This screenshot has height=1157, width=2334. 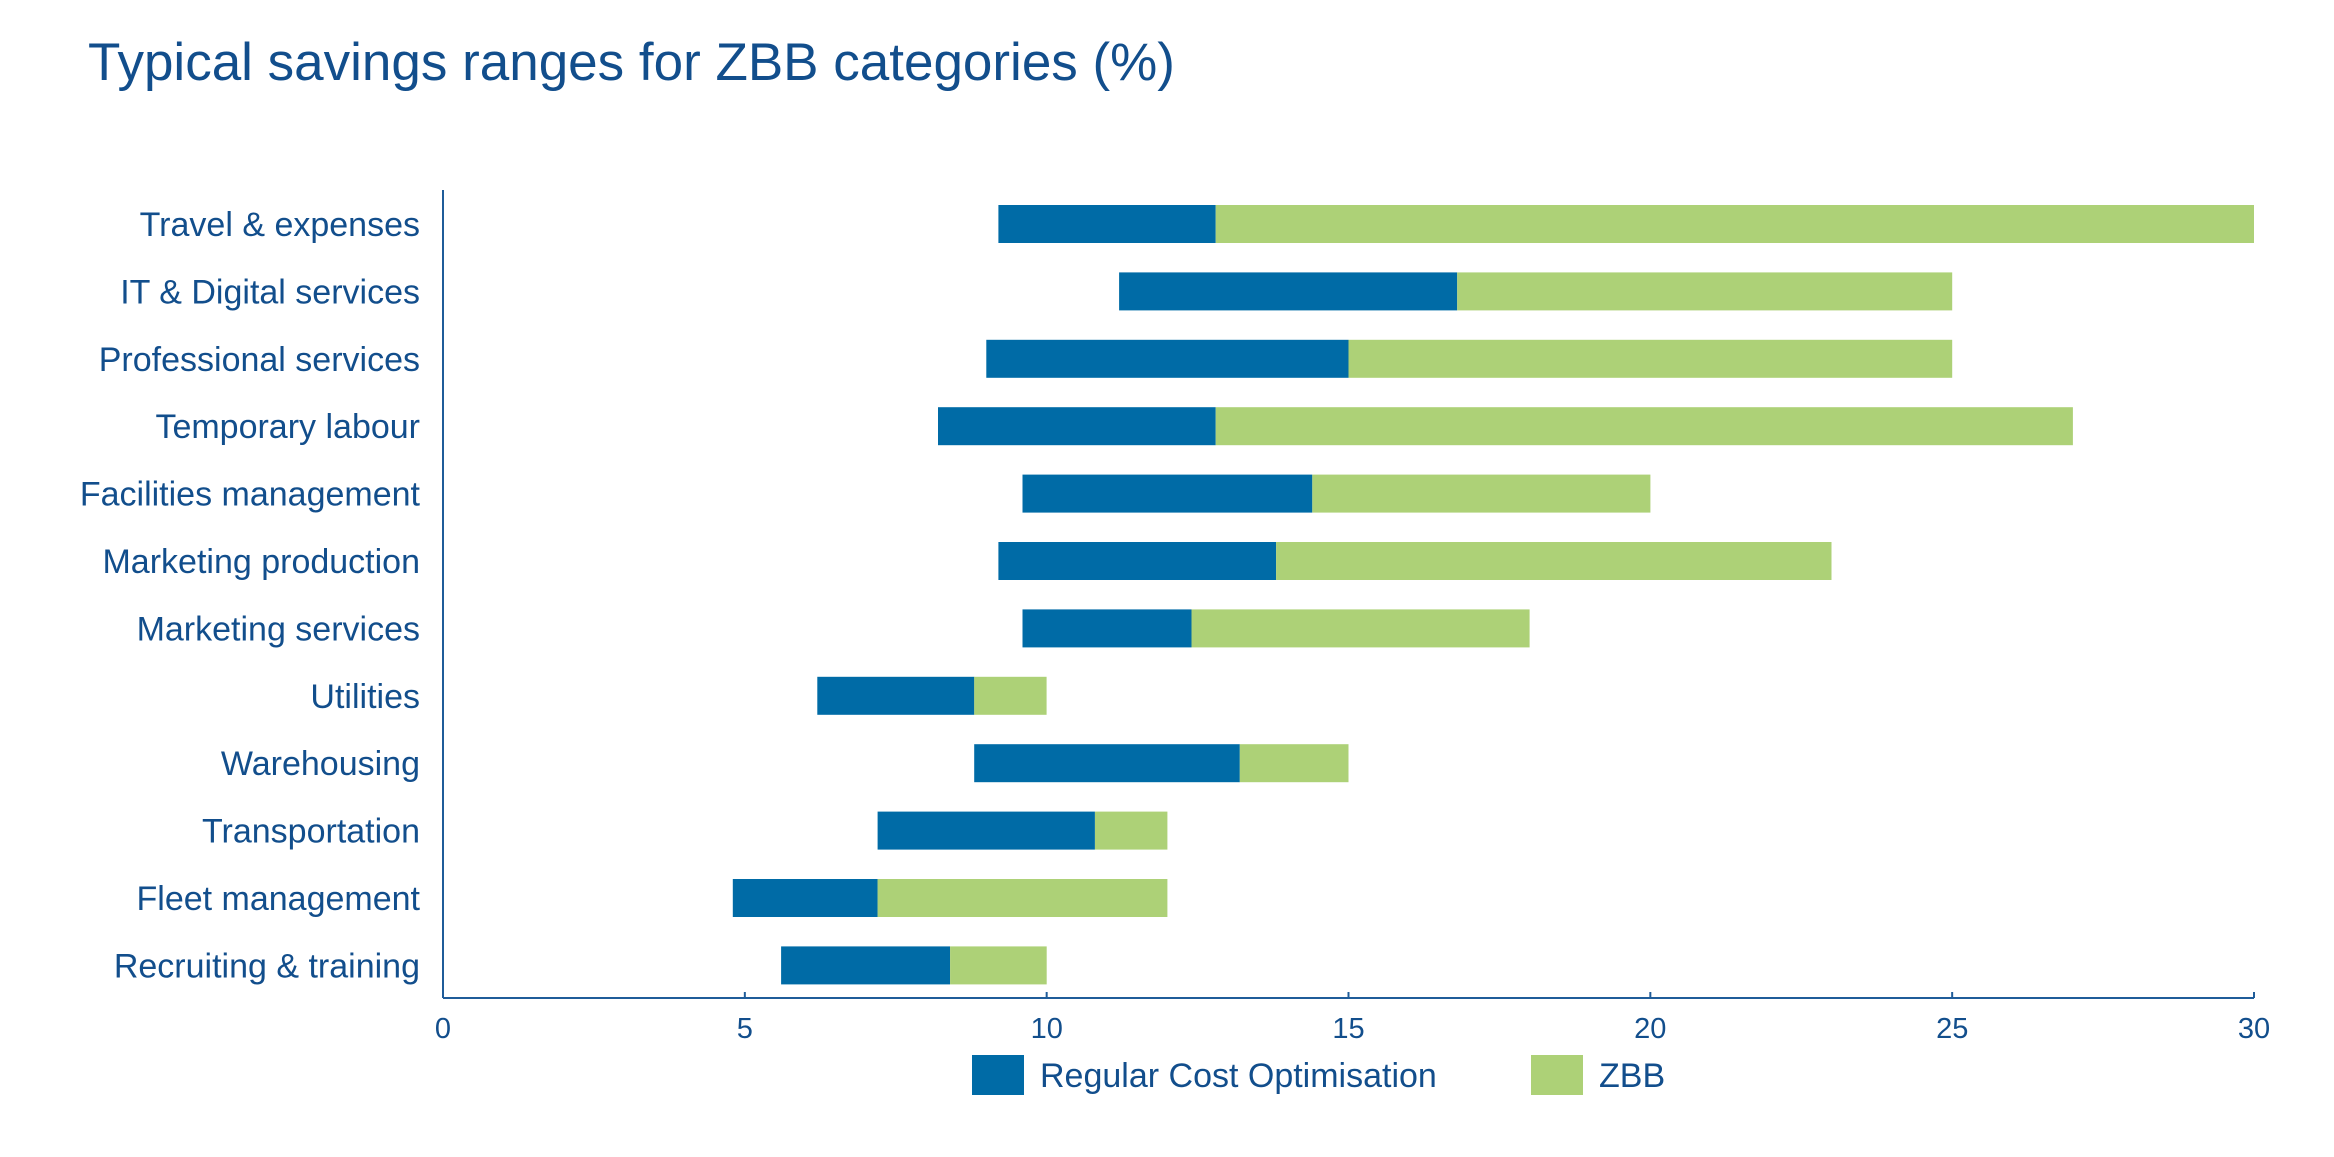 I want to click on regular-bar-marketing-services, so click(x=1107, y=628).